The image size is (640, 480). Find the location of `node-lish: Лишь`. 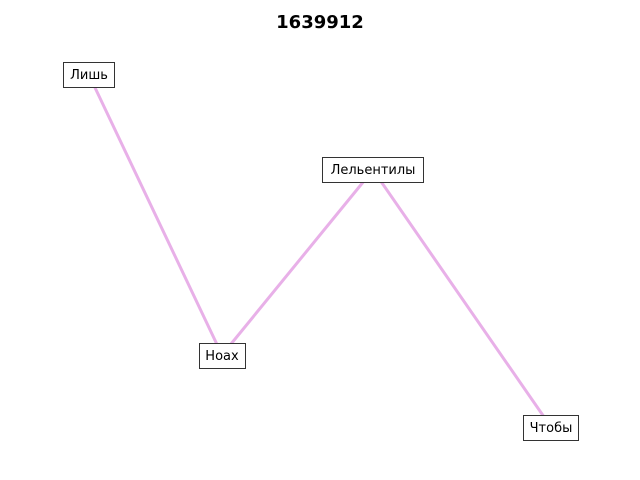

node-lish: Лишь is located at coordinates (89, 75).